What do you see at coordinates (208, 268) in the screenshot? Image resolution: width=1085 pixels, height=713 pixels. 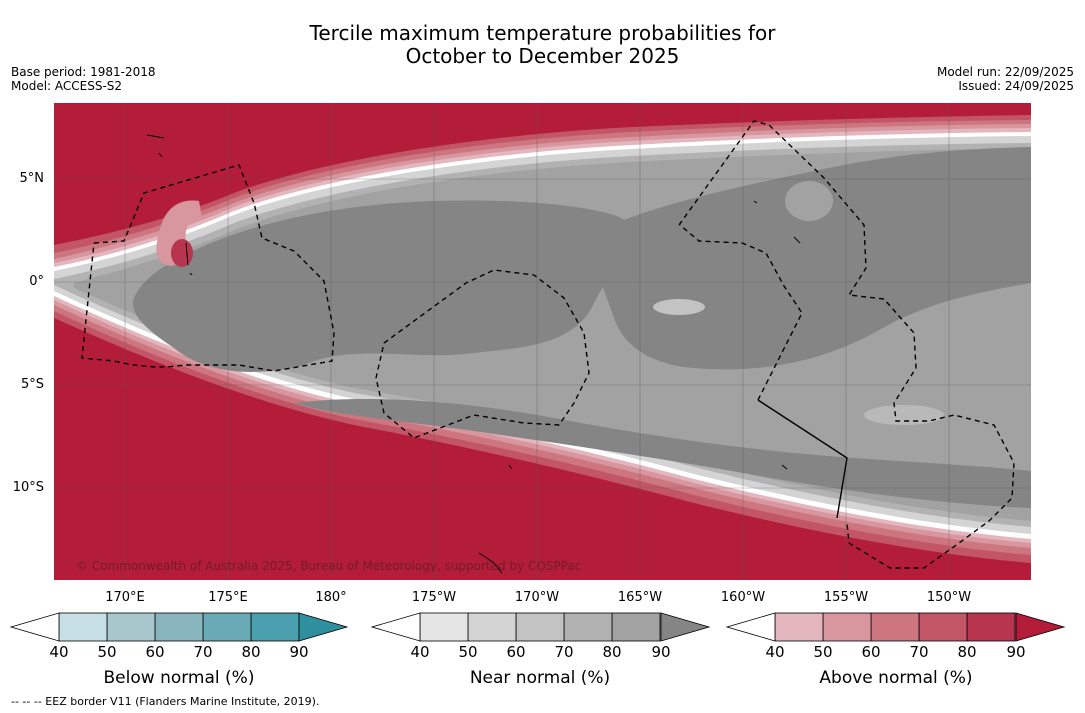 I see `eez-kiribati-gilberts` at bounding box center [208, 268].